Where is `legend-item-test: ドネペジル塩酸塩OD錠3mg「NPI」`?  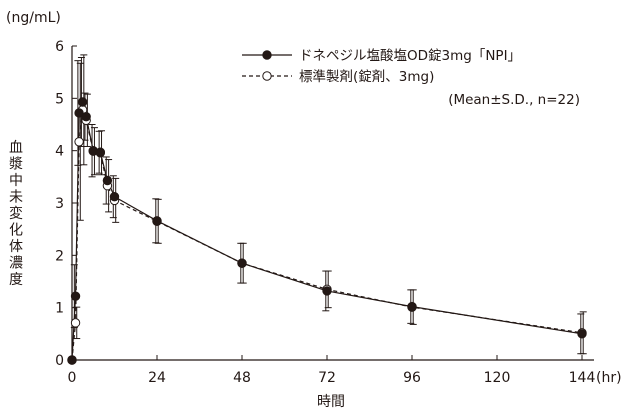 legend-item-test: ドネペジル塩酸塩OD錠3mg「NPI」 is located at coordinates (381, 56).